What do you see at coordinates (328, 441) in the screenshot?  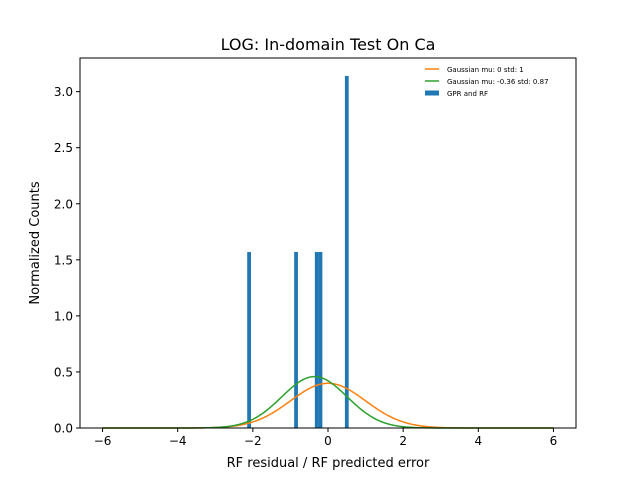 I see `x-tick-label: 0` at bounding box center [328, 441].